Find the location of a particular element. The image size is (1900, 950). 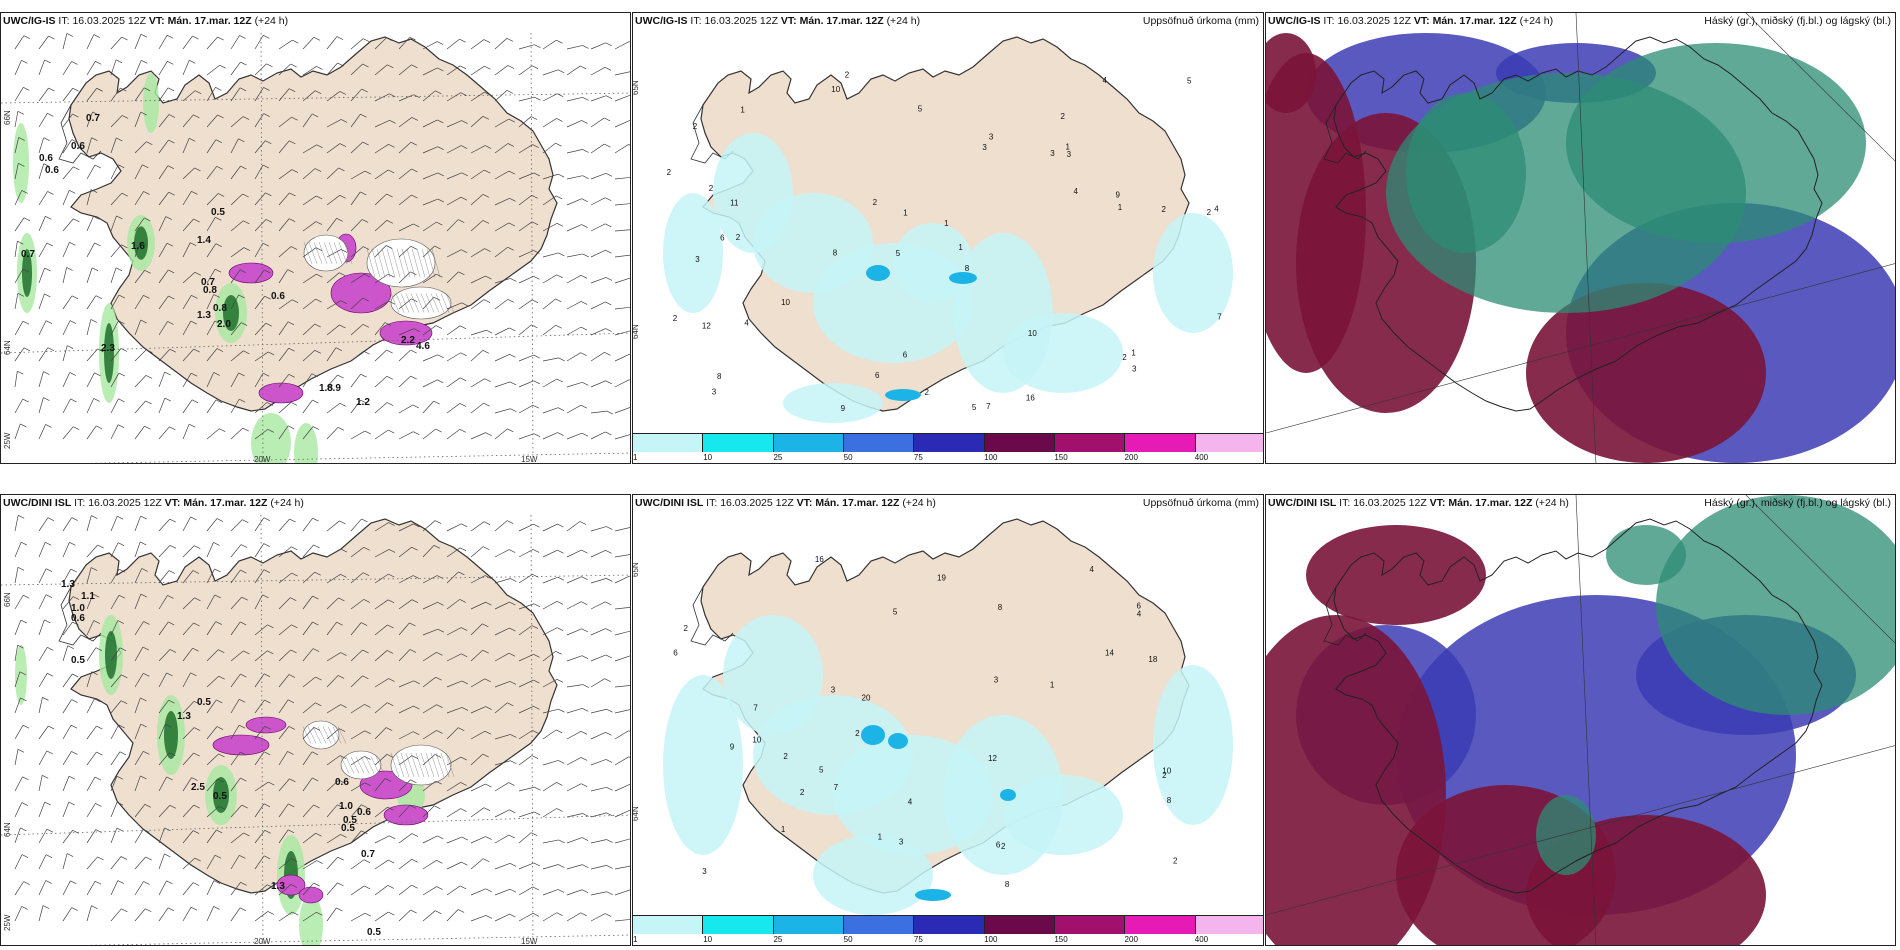

colorbar is located at coordinates (948, 442).